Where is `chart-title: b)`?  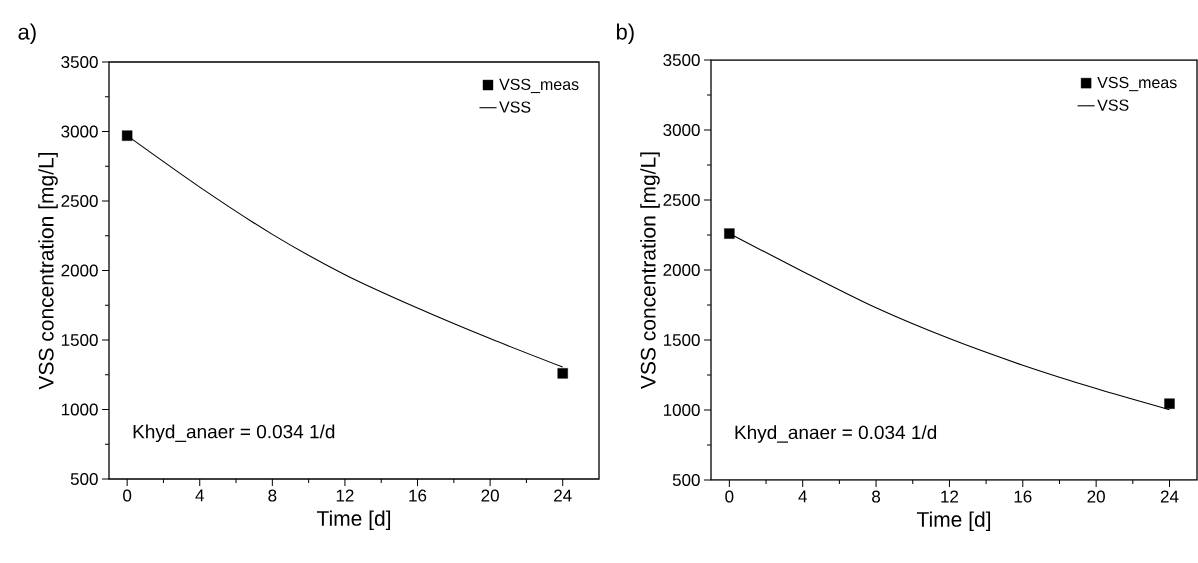 chart-title: b) is located at coordinates (625, 34).